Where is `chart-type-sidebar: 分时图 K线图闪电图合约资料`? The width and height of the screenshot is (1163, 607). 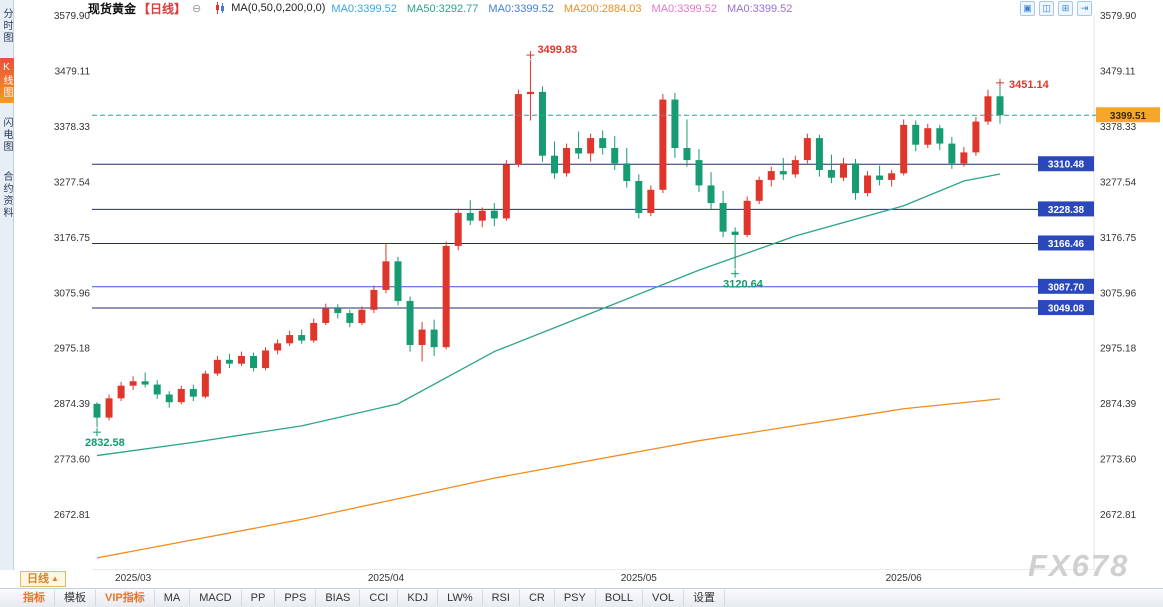
chart-type-sidebar: 分时图 K线图闪电图合约资料 is located at coordinates (7, 285).